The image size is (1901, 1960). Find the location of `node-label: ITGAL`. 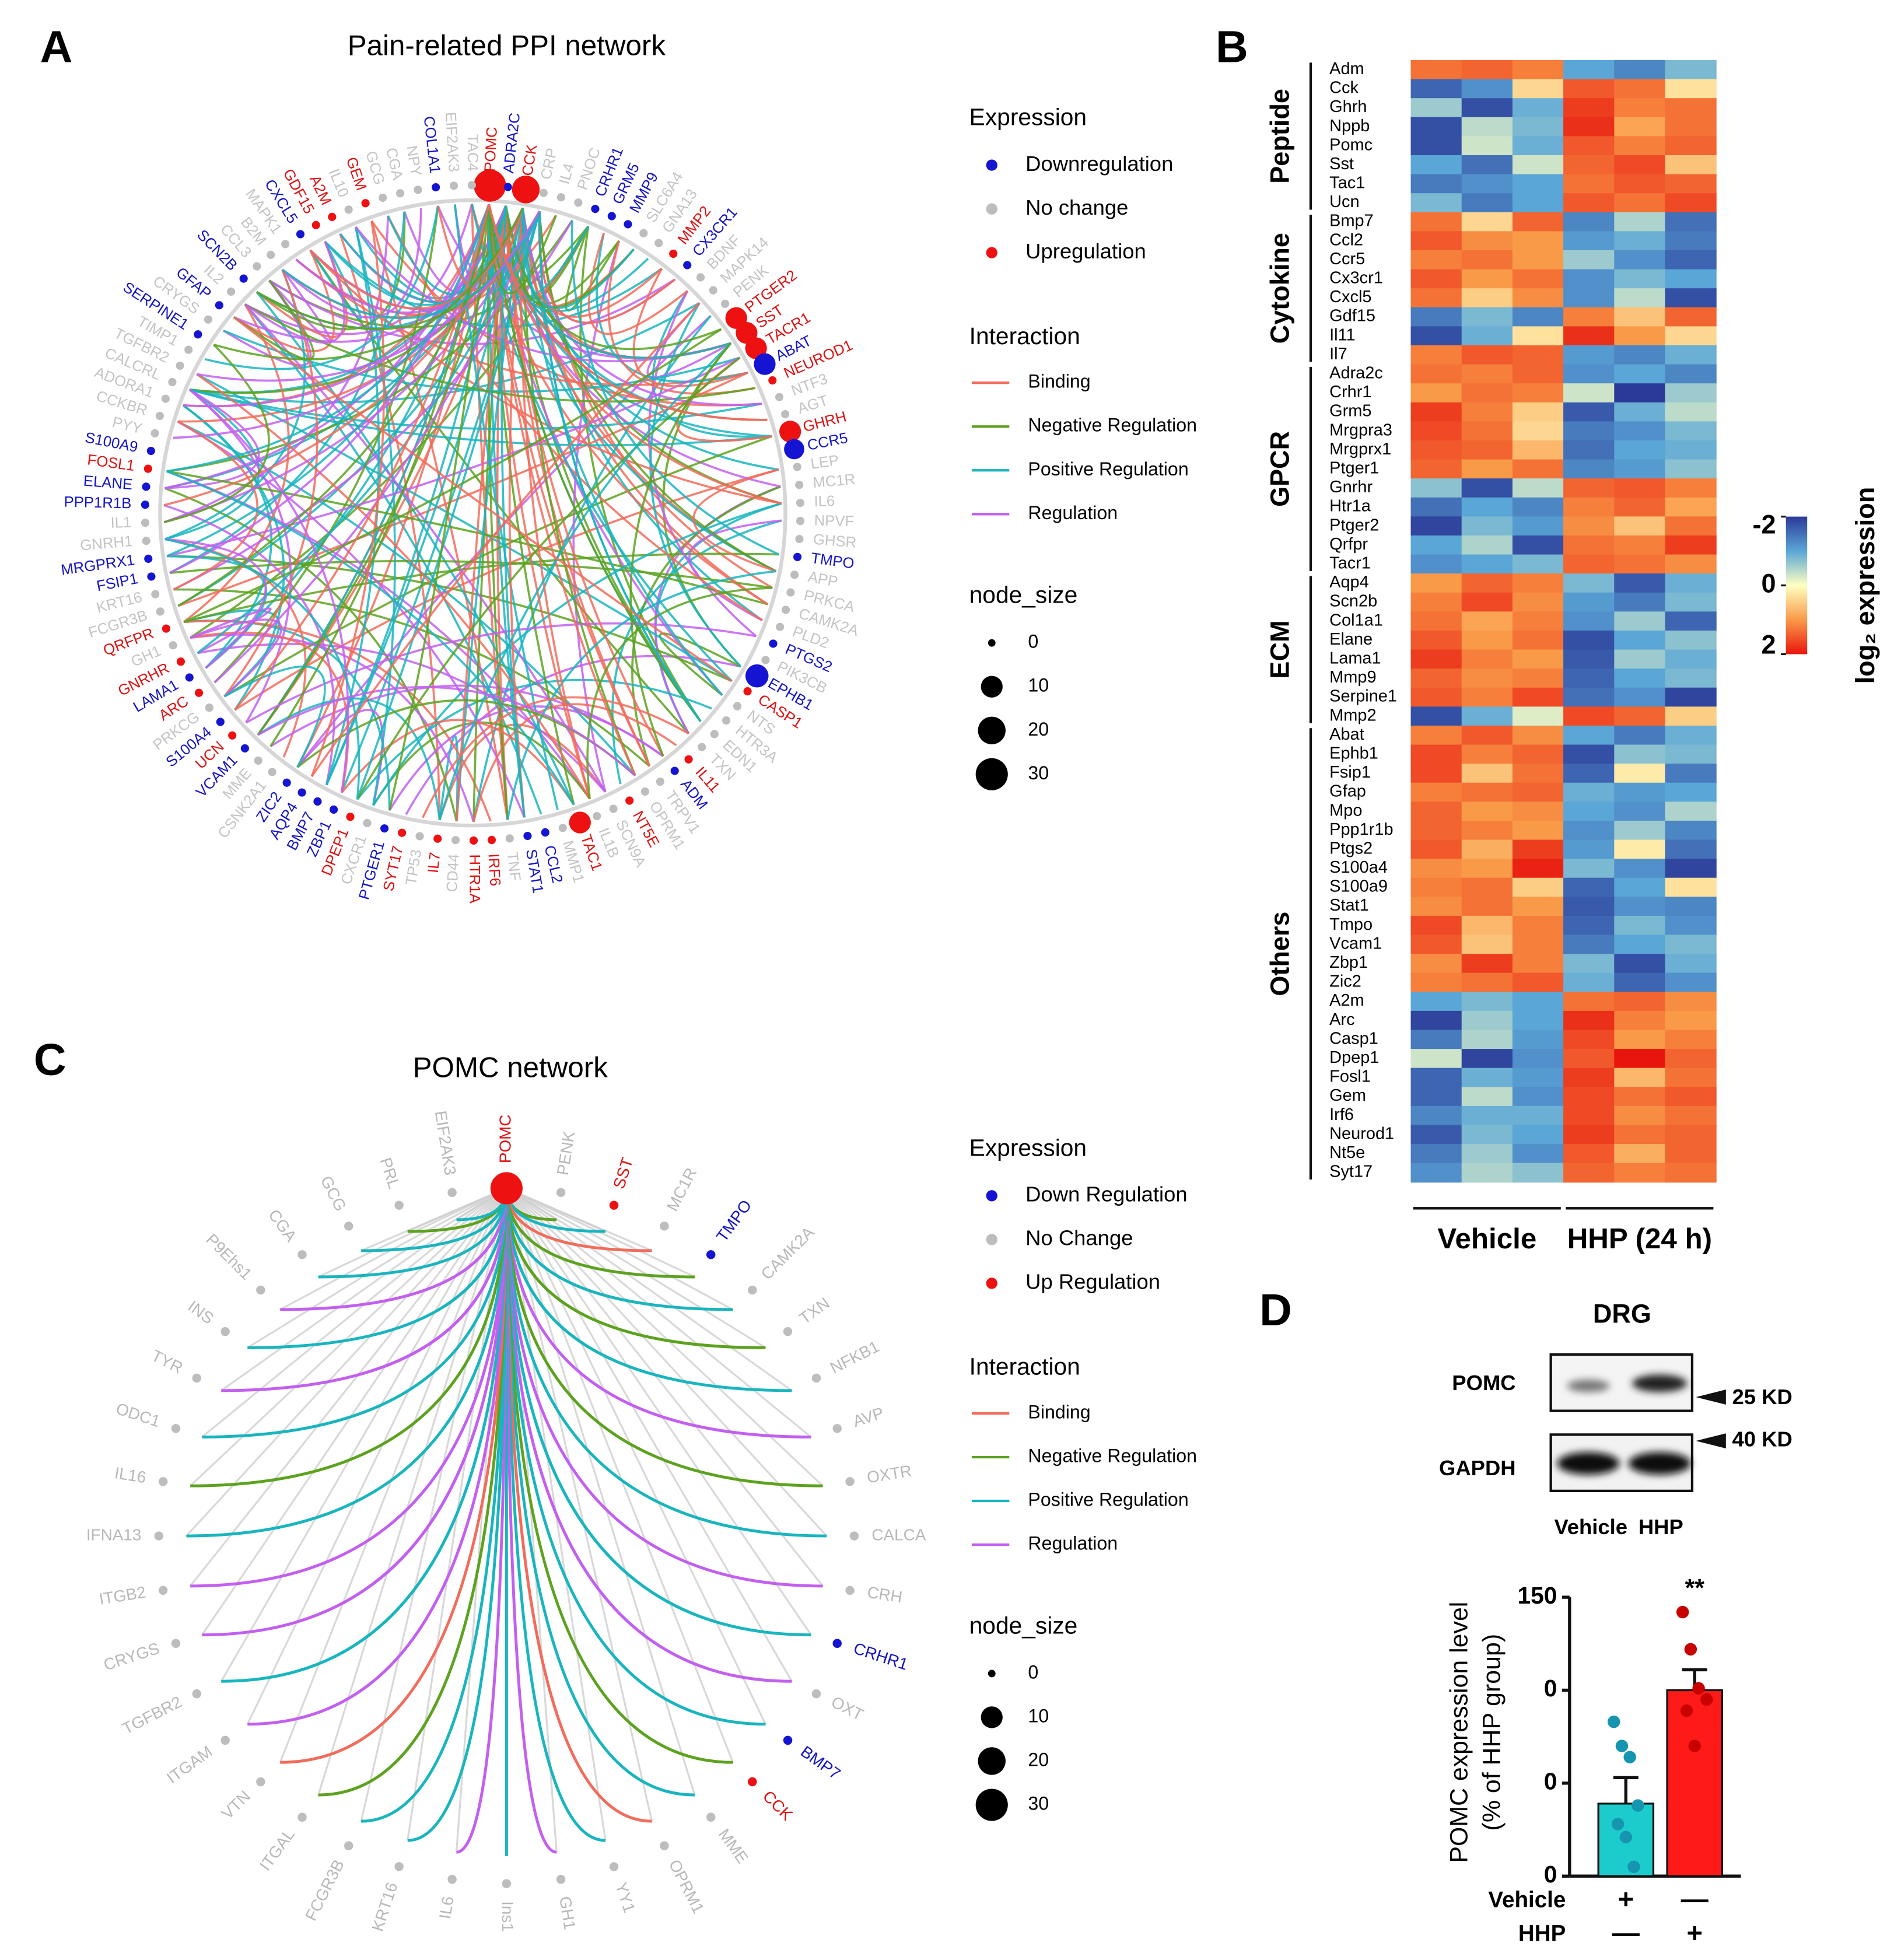

node-label: ITGAL is located at coordinates (277, 1849).